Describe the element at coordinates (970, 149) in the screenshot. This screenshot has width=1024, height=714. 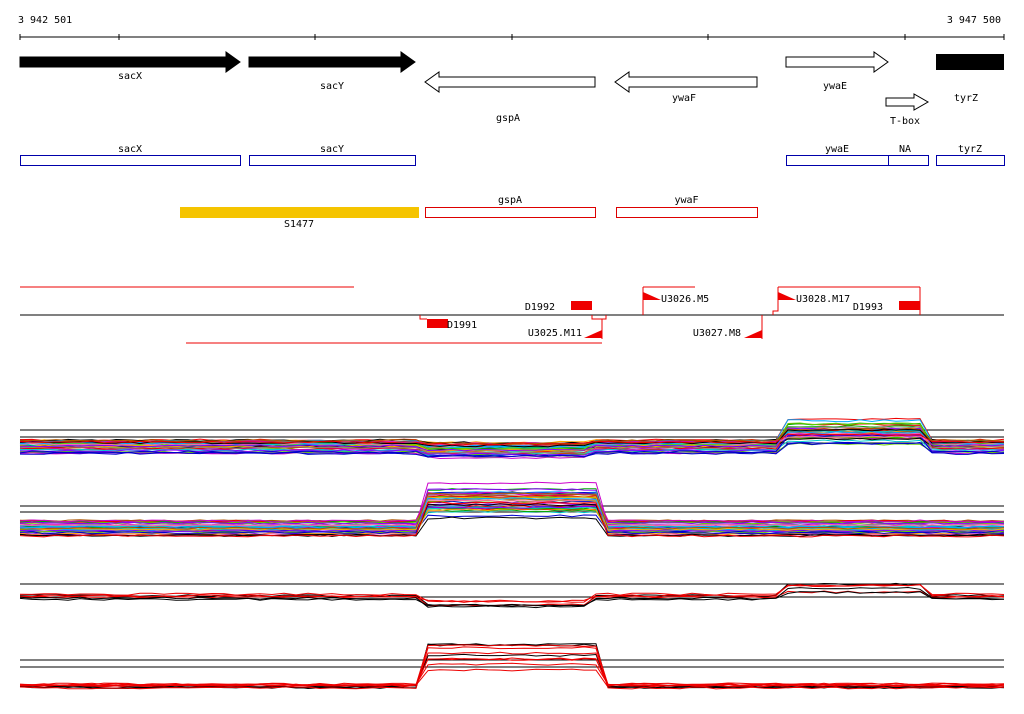
I see `annotation-label: tyrZ` at that location.